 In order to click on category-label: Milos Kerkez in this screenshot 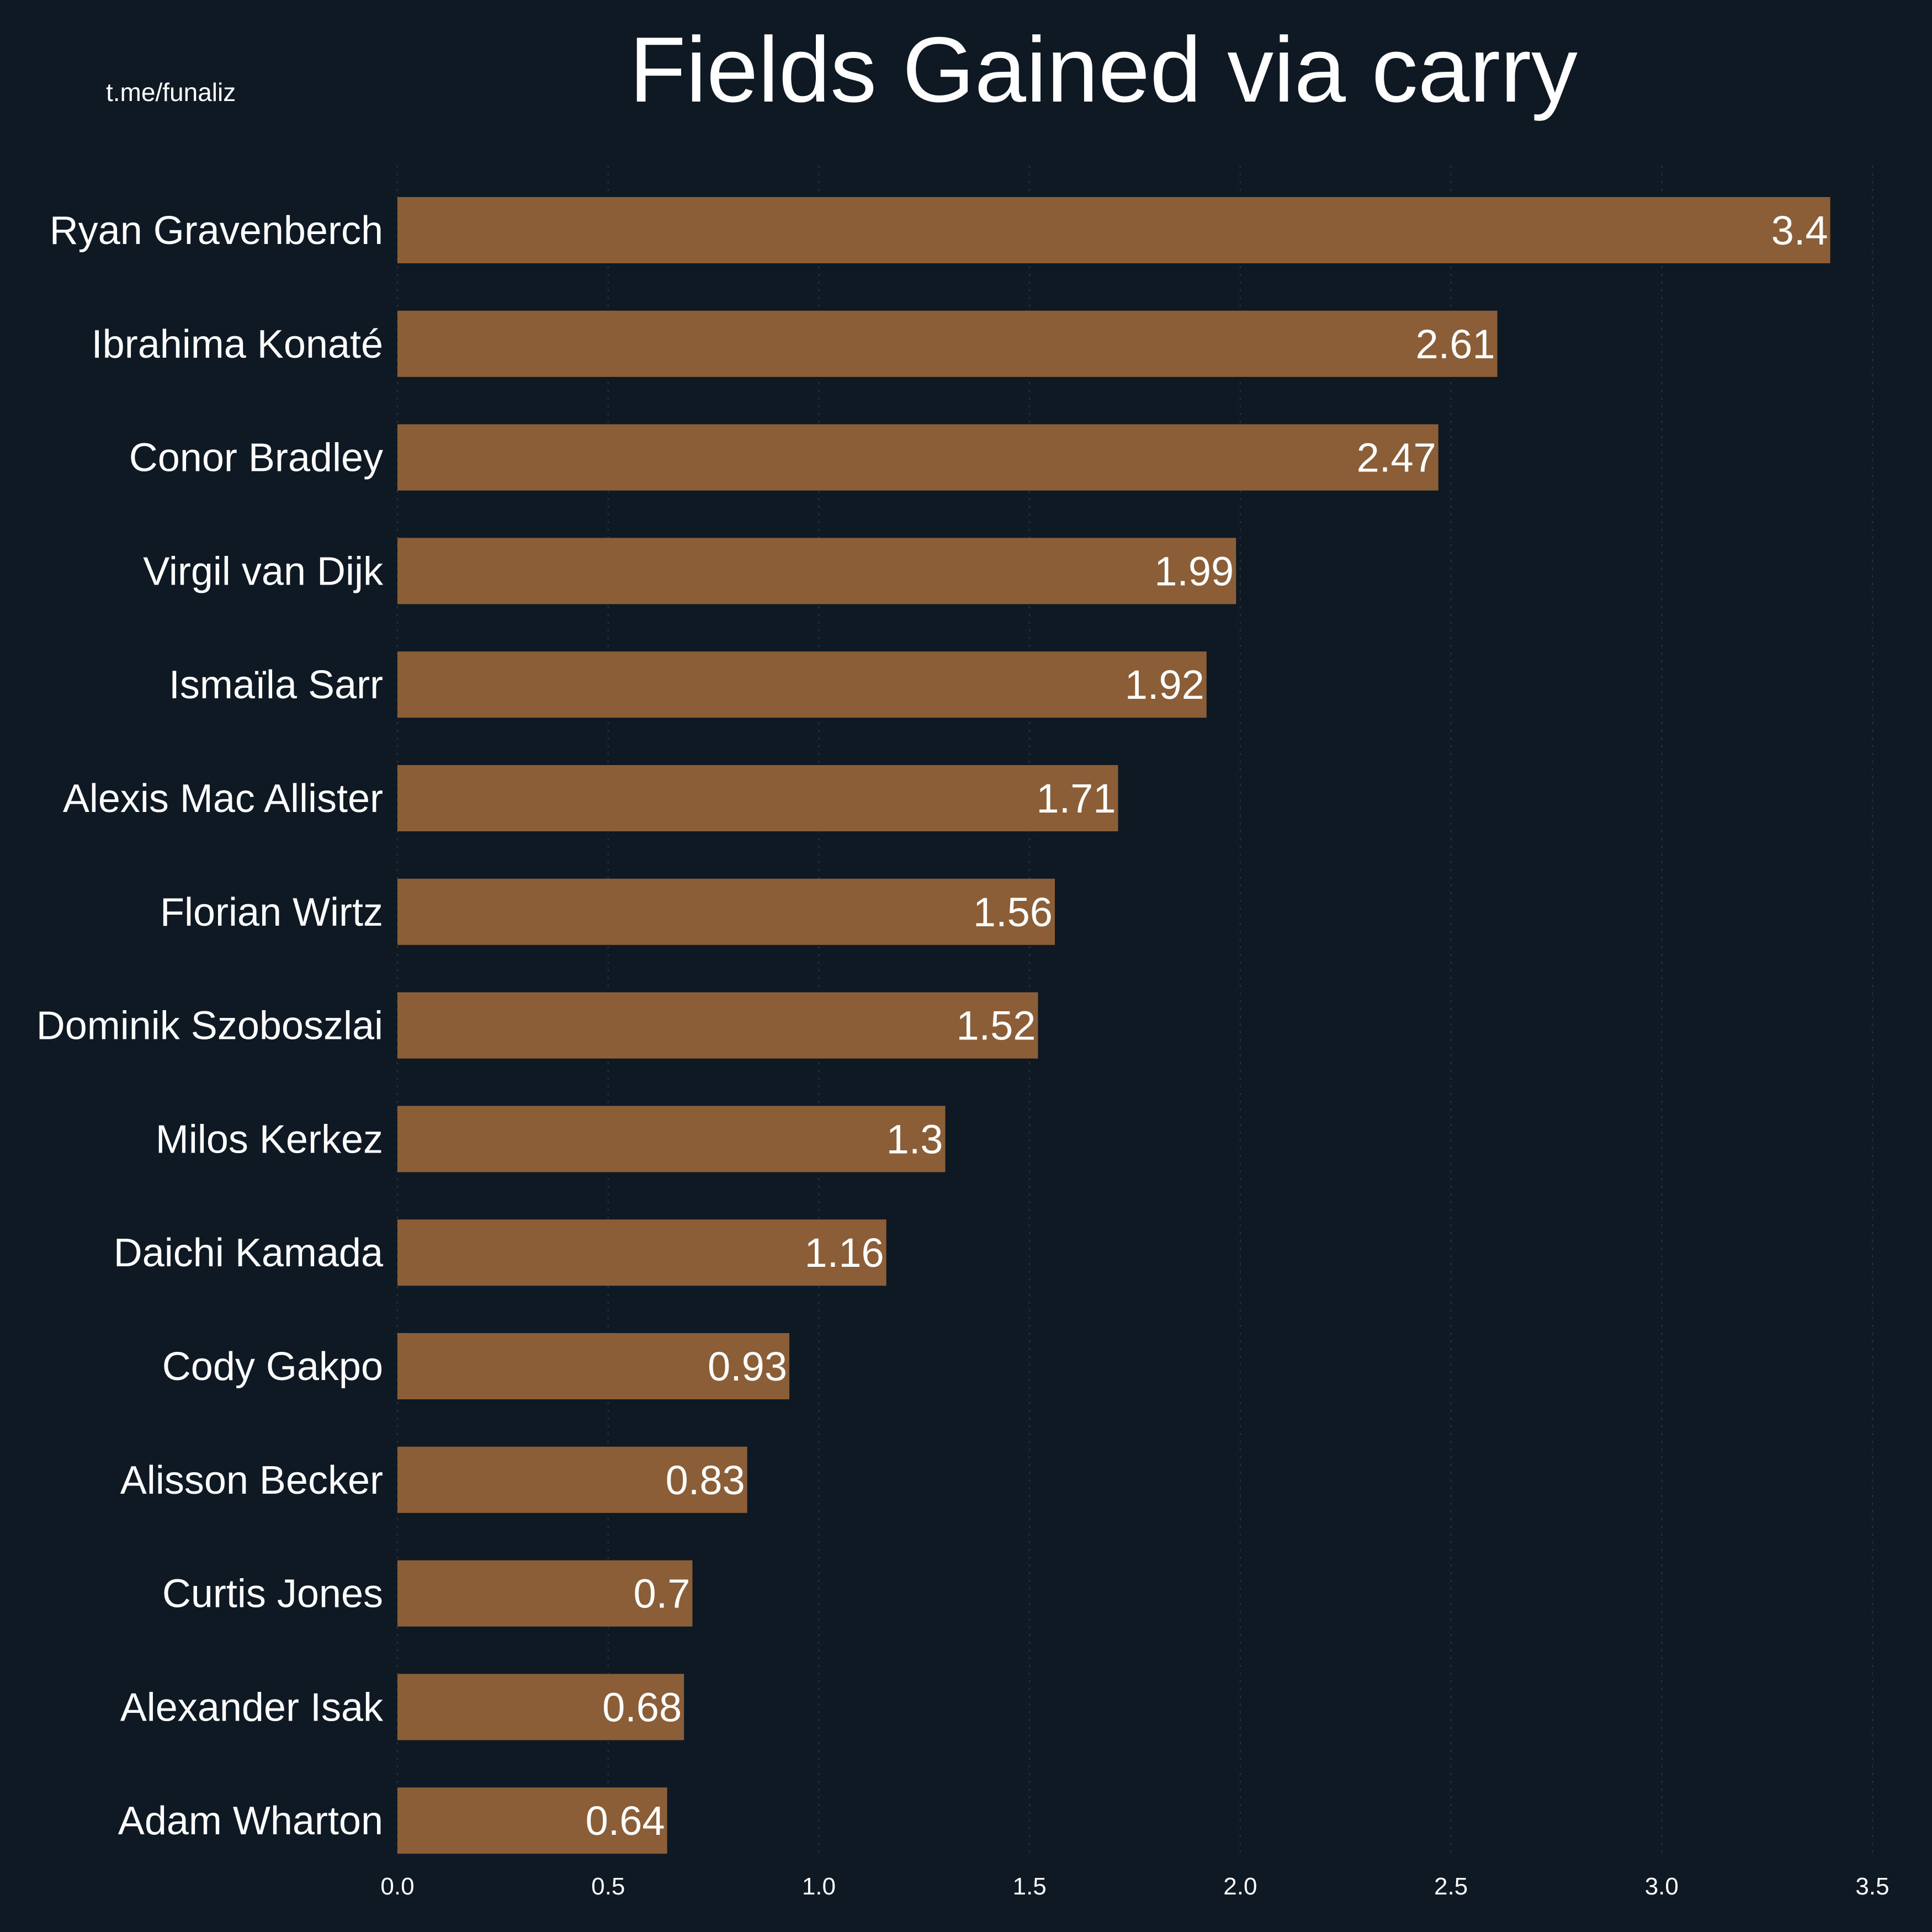, I will do `click(270, 1139)`.